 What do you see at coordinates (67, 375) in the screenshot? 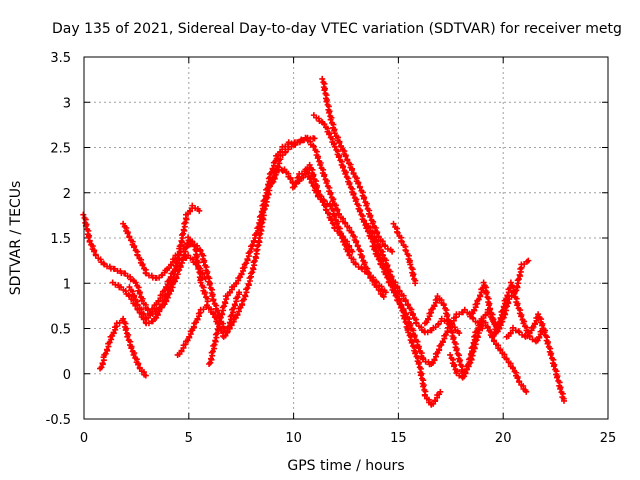
I see `y-tick-label: 0` at bounding box center [67, 375].